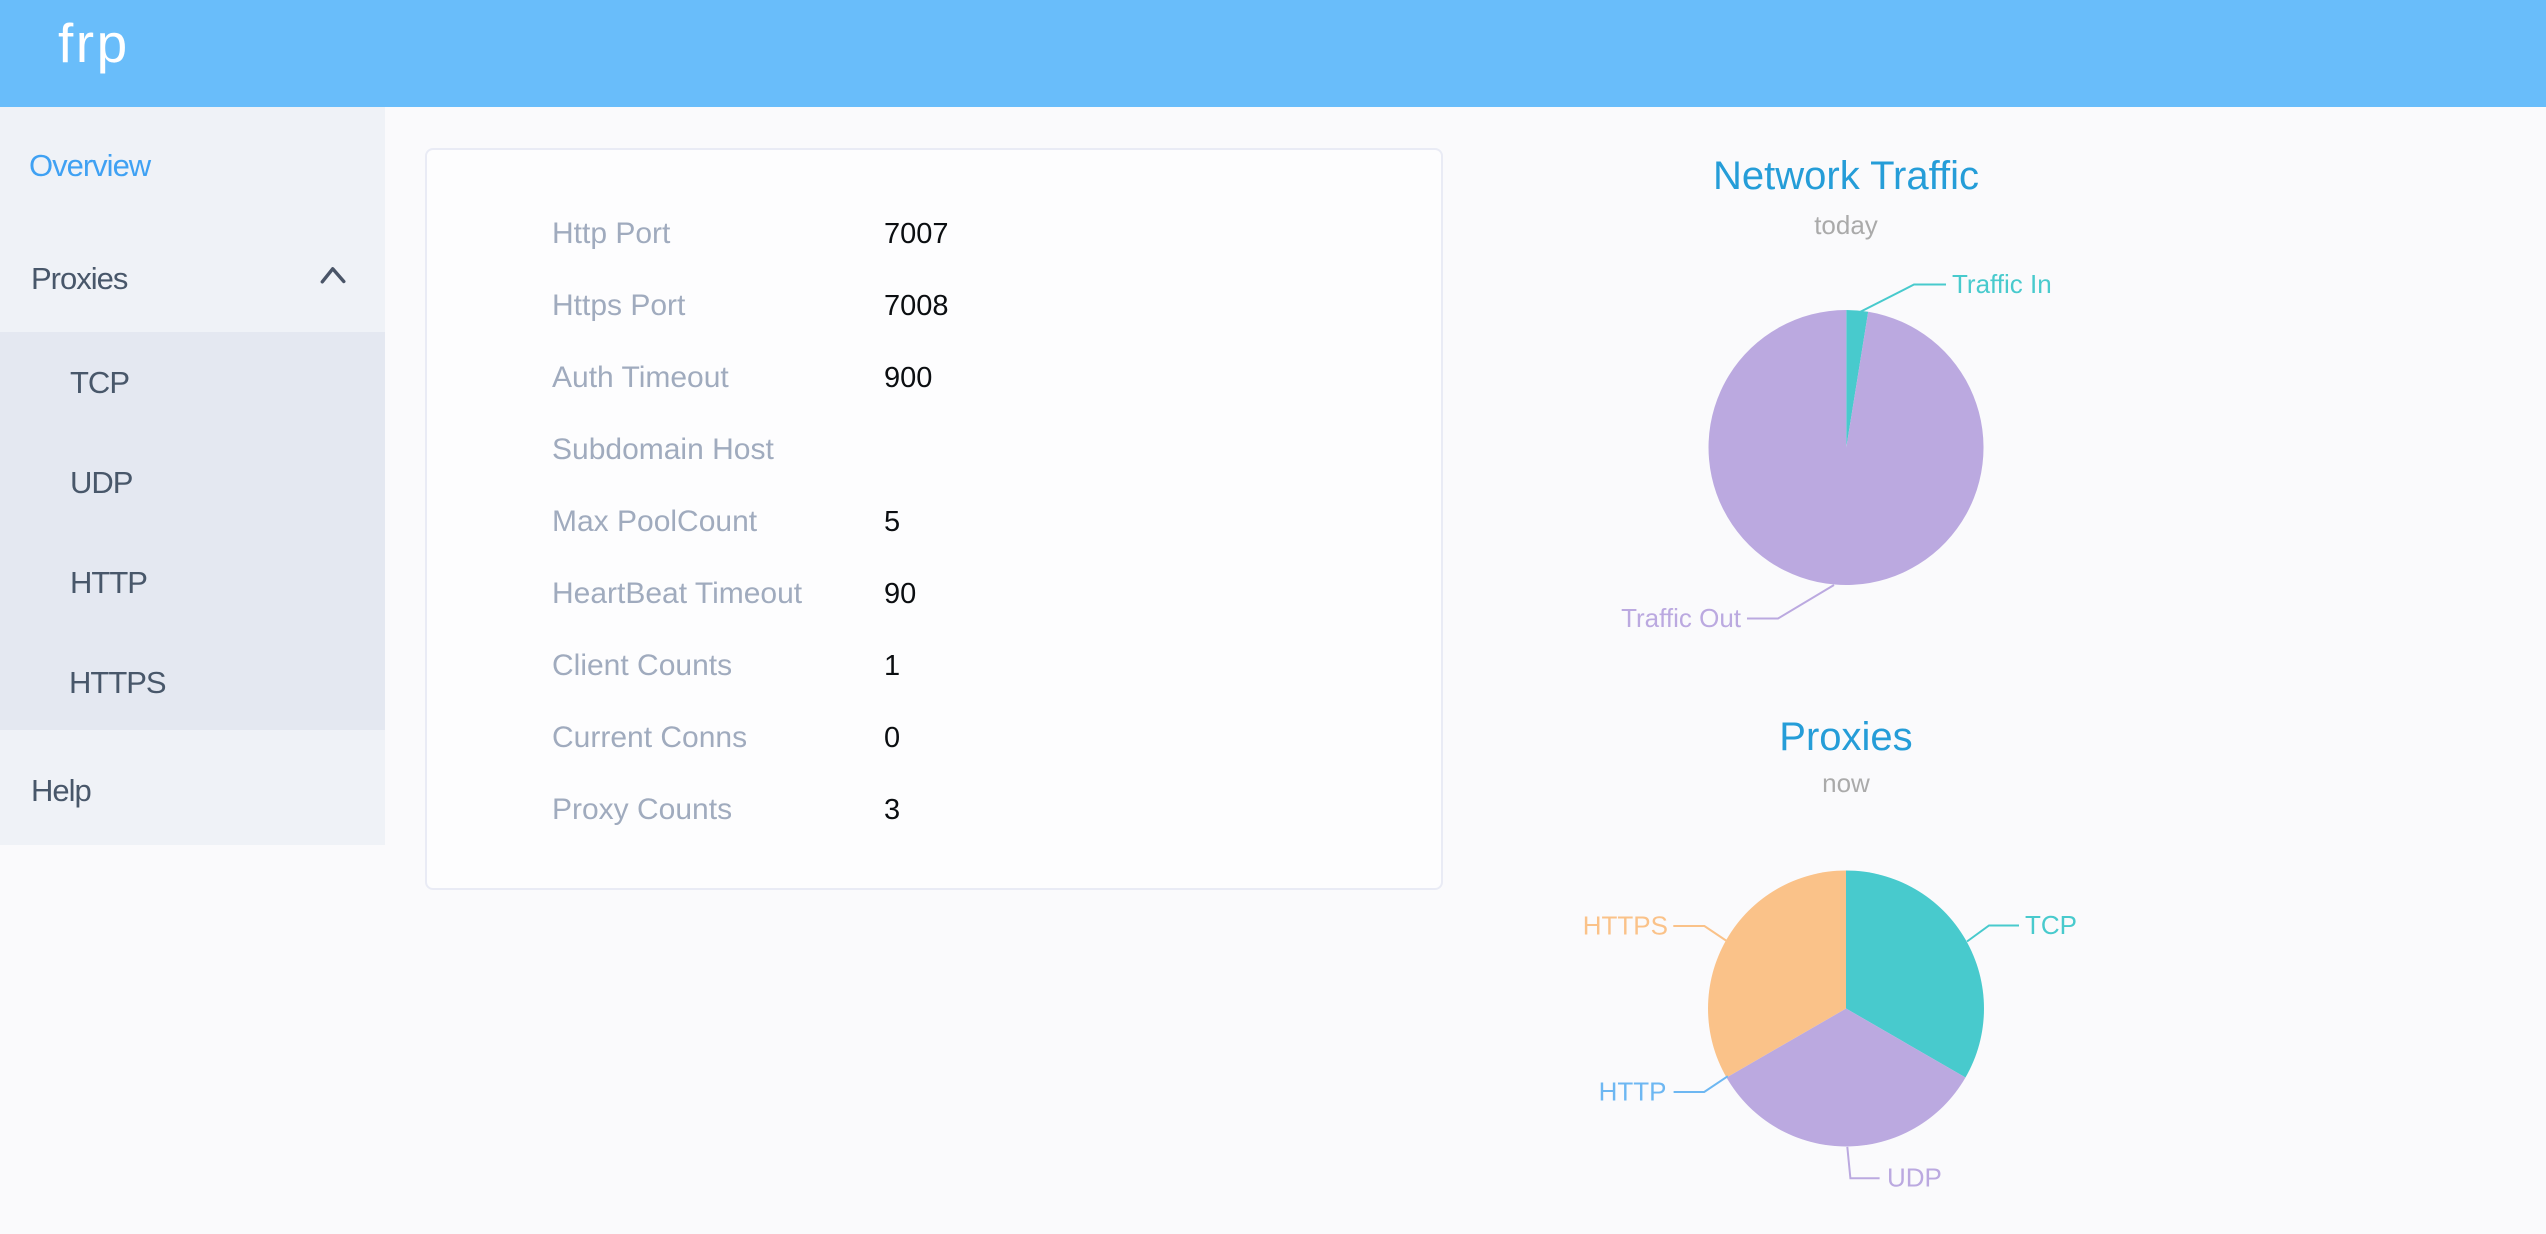 The width and height of the screenshot is (2546, 1234). Describe the element at coordinates (2051, 925) in the screenshot. I see `svg-text: TCP` at that location.